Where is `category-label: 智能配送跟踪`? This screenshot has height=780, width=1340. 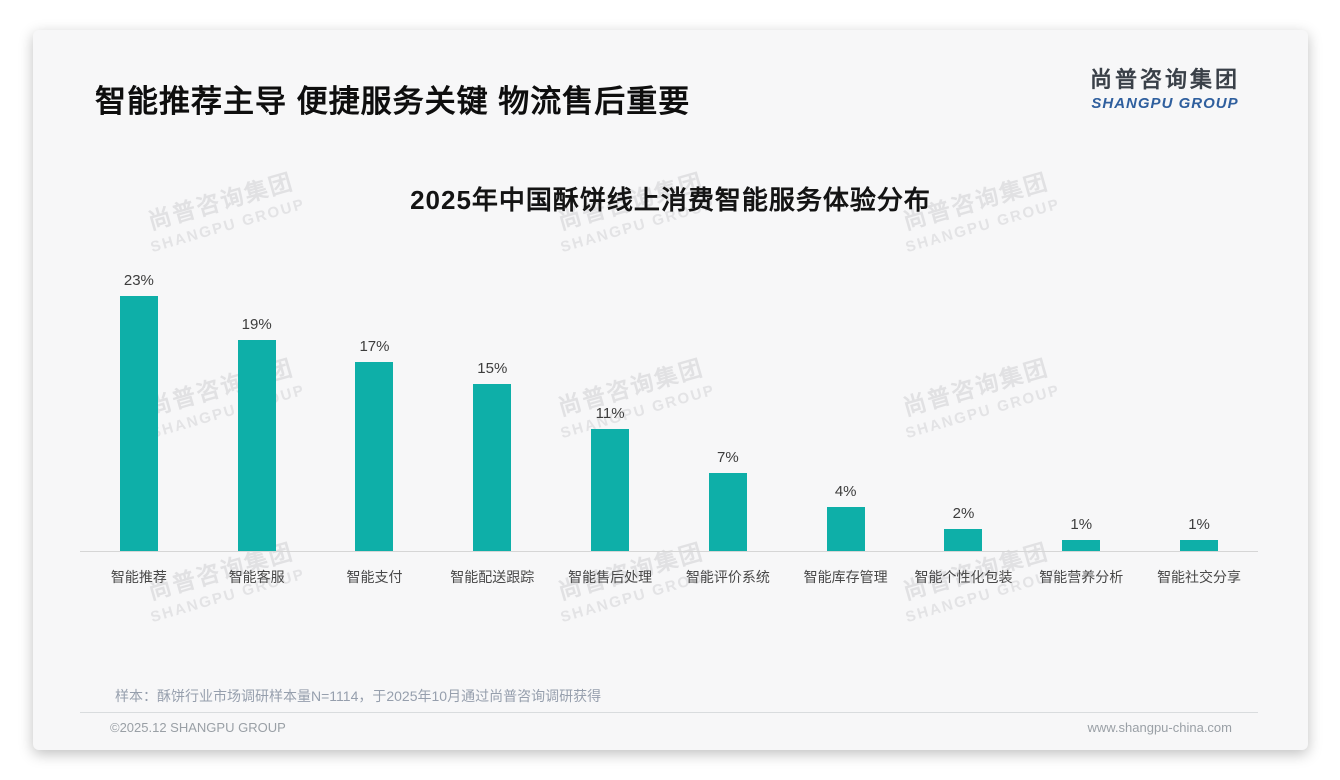
category-label: 智能配送跟踪 is located at coordinates (492, 577).